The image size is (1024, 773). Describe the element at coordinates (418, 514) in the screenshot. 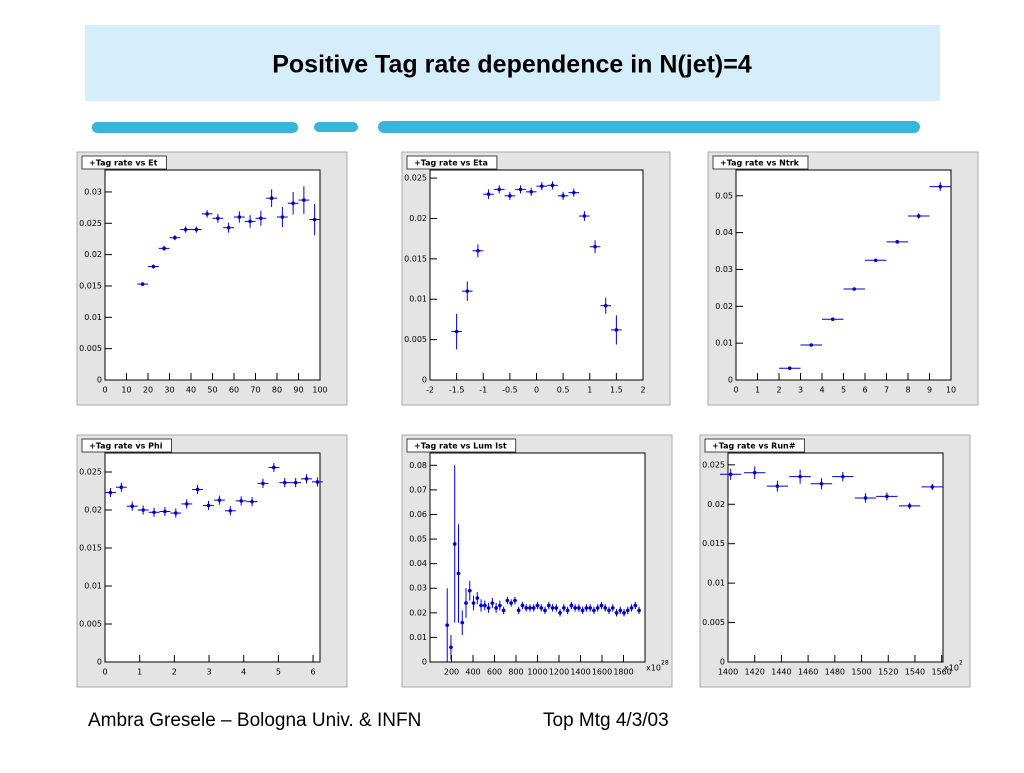

I see `y-tick-label: 0.06` at that location.